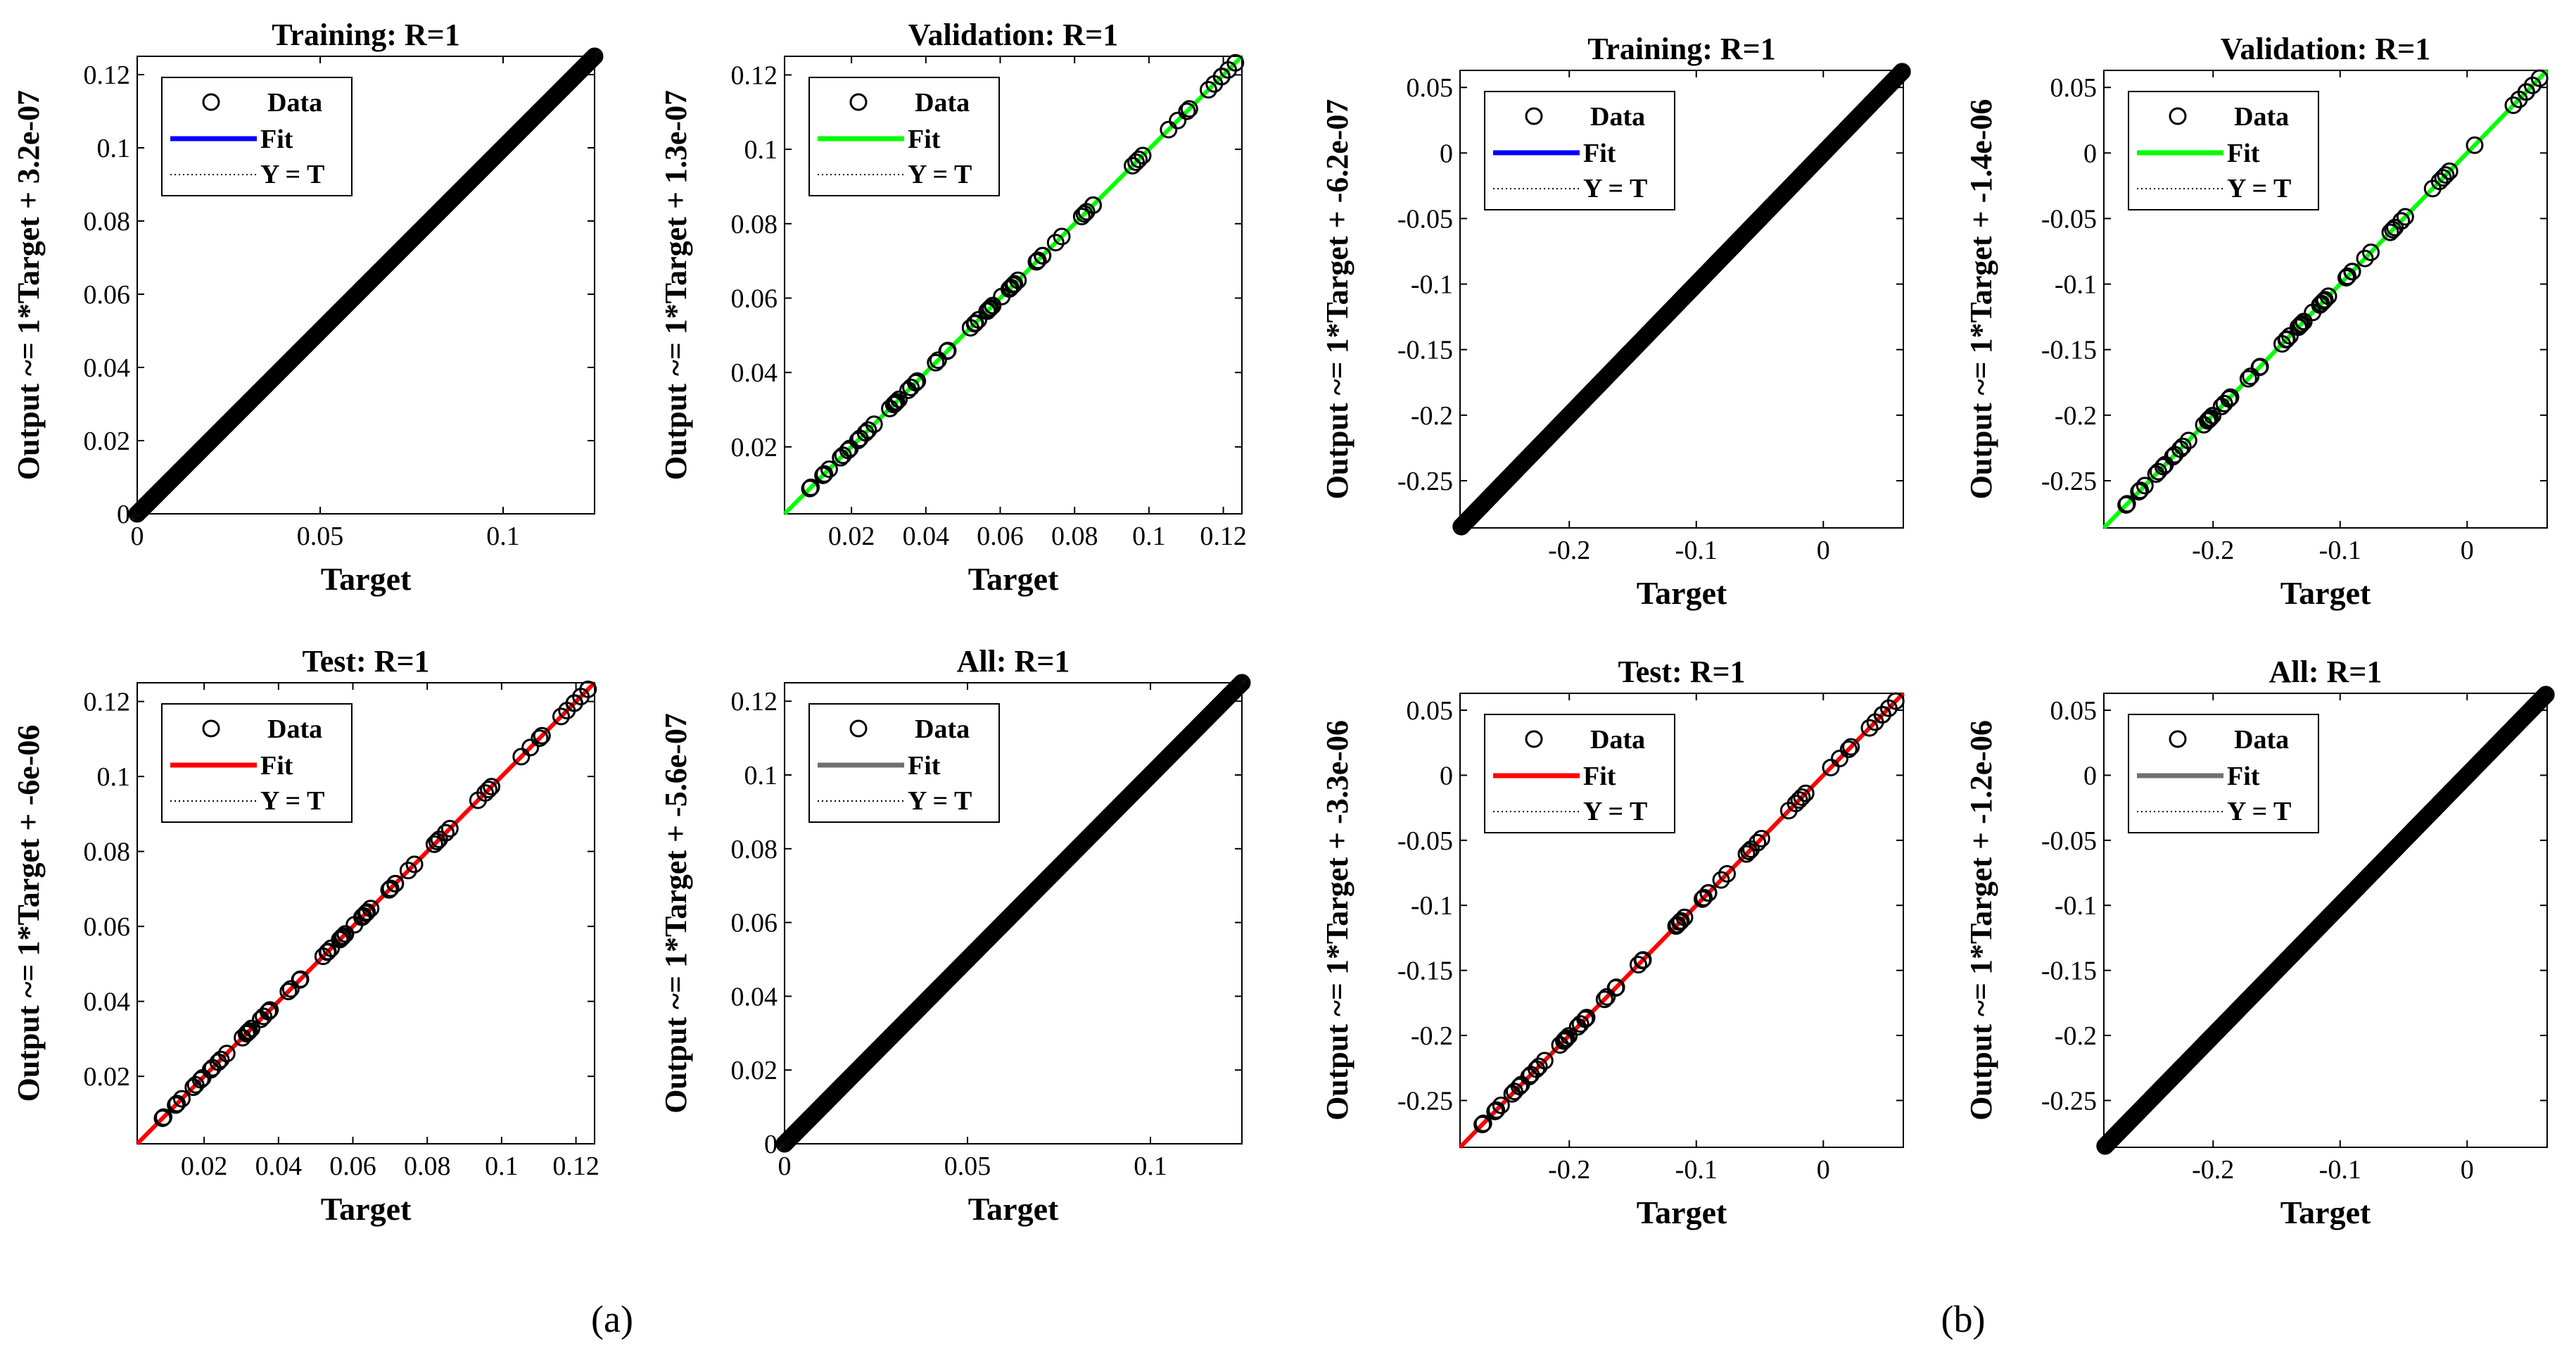 The width and height of the screenshot is (2576, 1362). I want to click on y-tick-label: -0.25, so click(2069, 1101).